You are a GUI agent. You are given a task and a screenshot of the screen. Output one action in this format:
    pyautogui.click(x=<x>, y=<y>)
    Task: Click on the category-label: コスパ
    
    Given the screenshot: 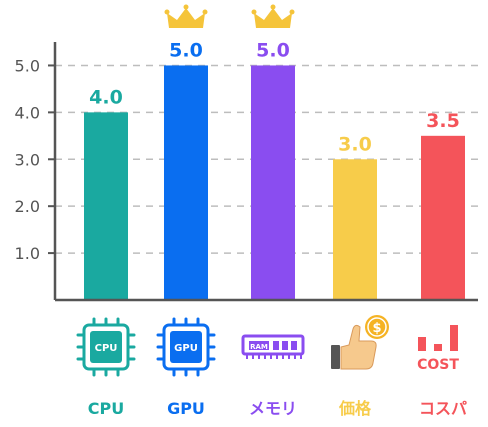 What is the action you would take?
    pyautogui.click(x=443, y=408)
    